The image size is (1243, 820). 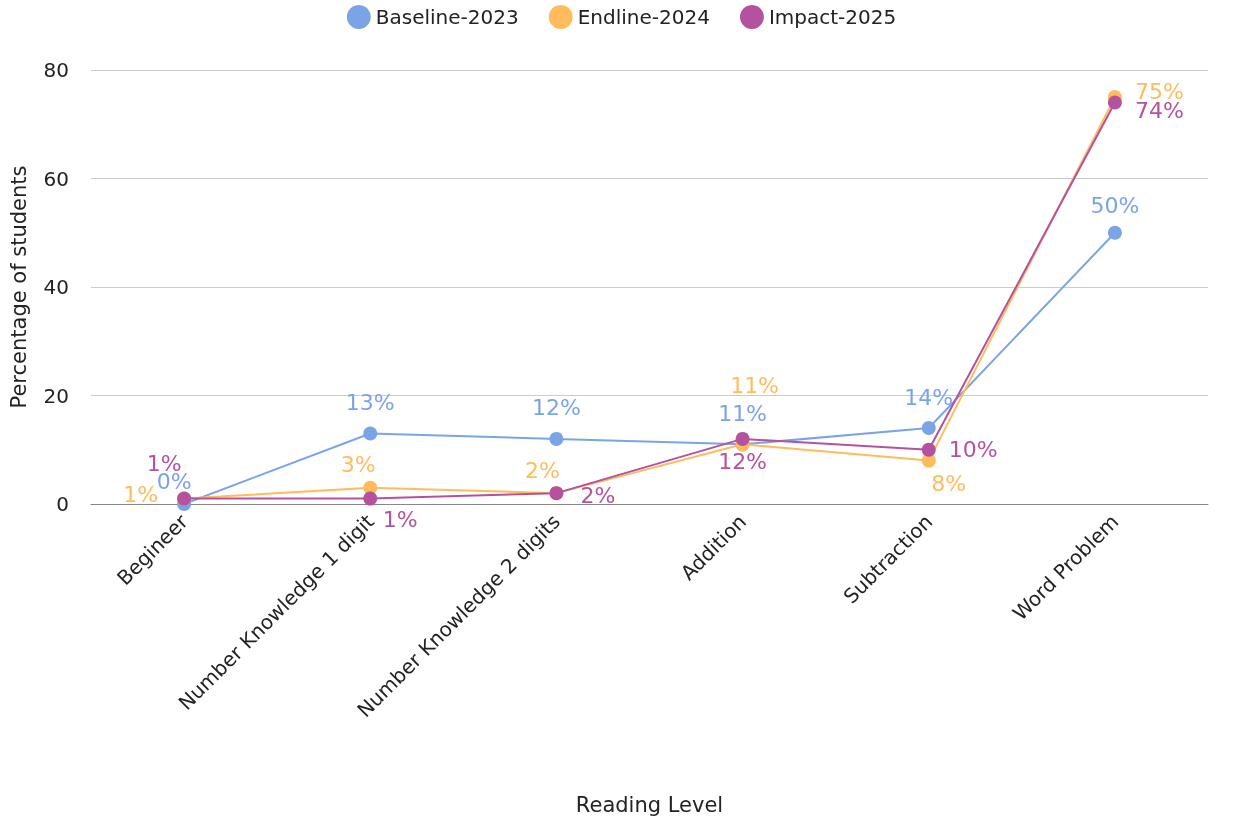 I want to click on data-label: 8%, so click(x=949, y=484).